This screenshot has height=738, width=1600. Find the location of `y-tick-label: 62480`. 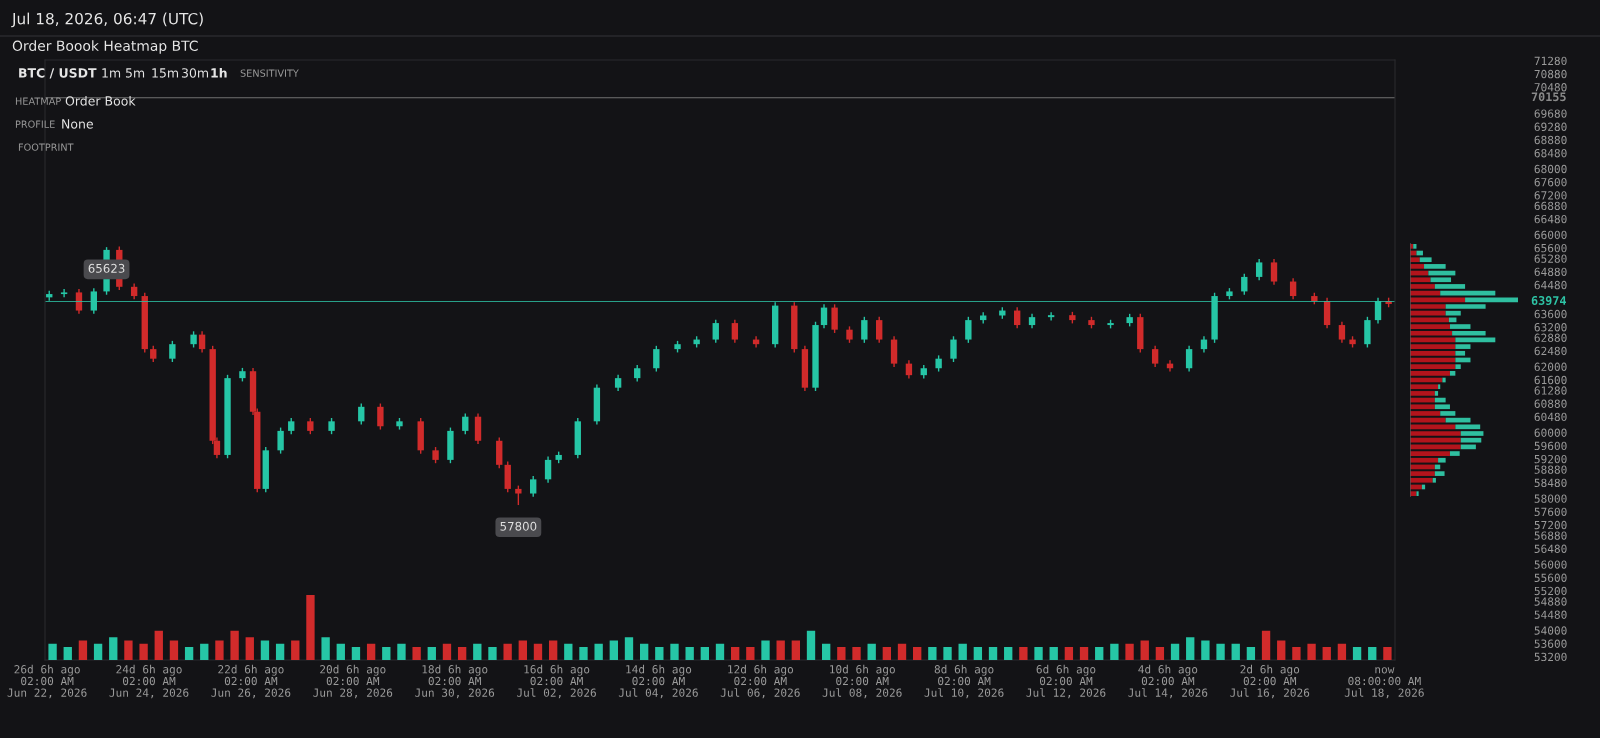

y-tick-label: 62480 is located at coordinates (1550, 351).